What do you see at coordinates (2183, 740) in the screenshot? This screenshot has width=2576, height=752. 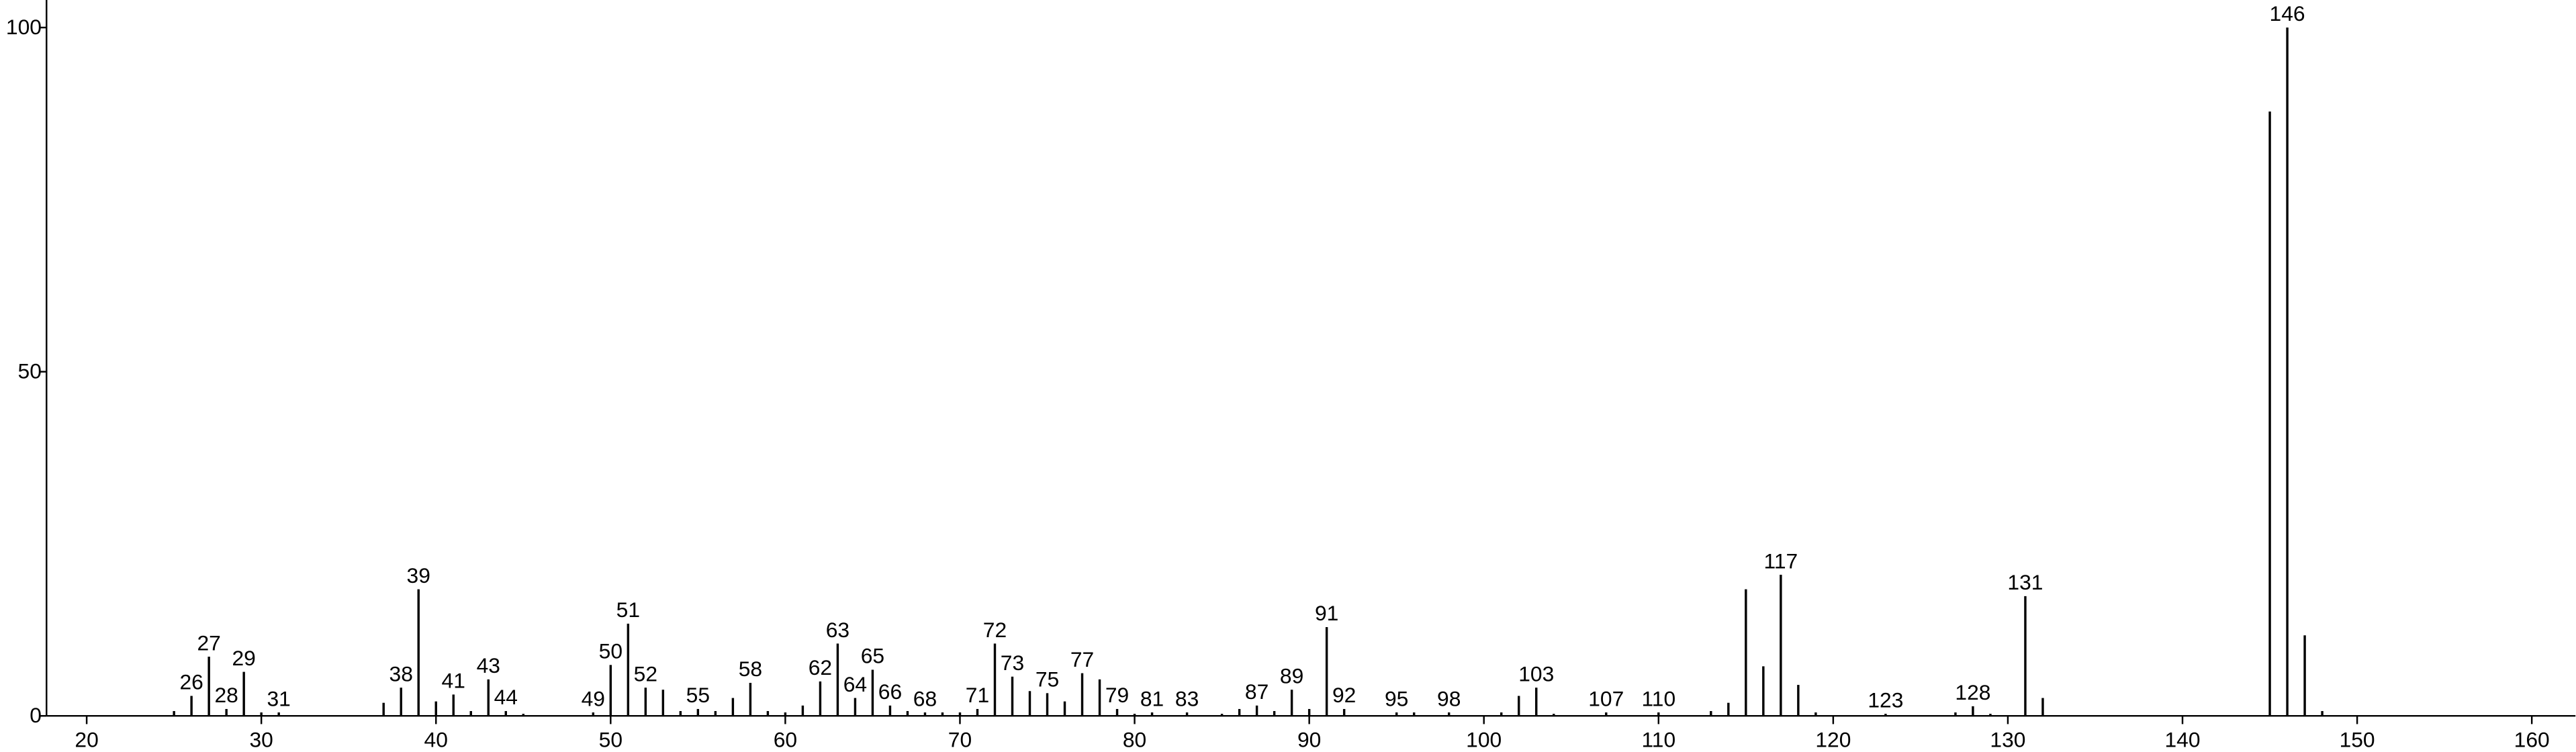 I see `x-tick-label: 140` at bounding box center [2183, 740].